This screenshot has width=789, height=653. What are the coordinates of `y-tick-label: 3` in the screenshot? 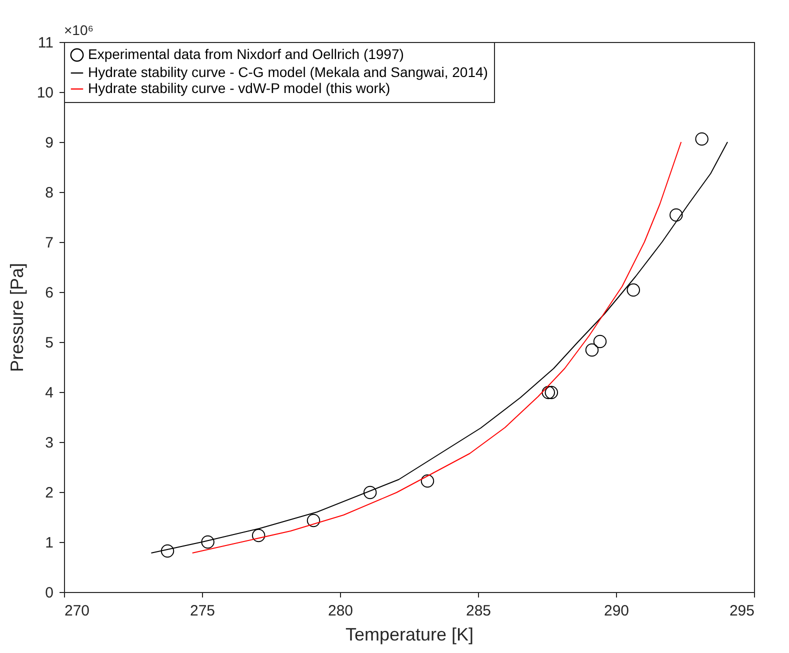 It's located at (49, 443).